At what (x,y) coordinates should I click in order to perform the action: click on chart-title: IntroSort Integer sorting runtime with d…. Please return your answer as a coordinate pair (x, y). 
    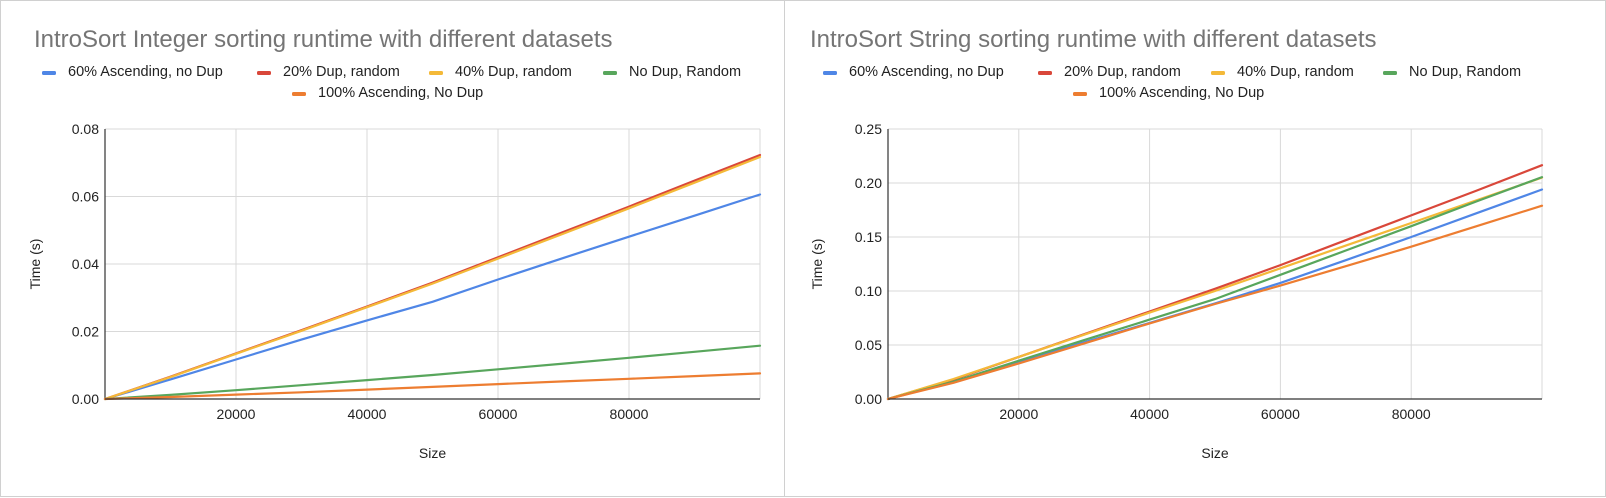
    Looking at the image, I should click on (323, 39).